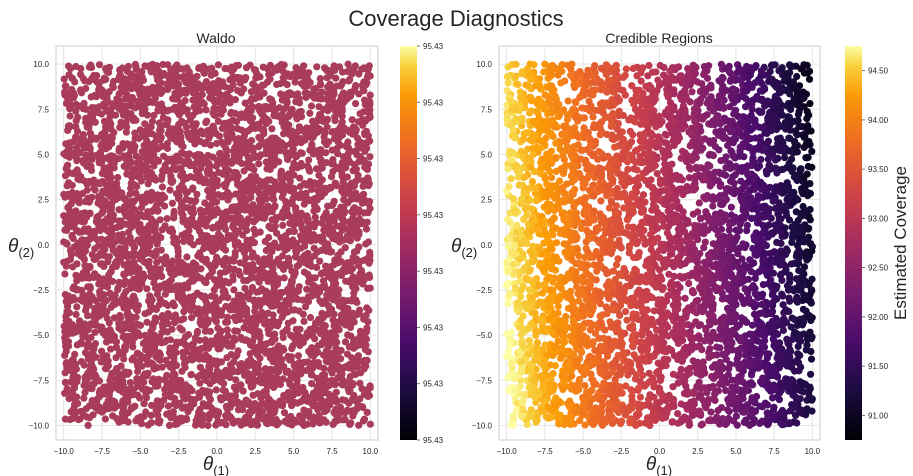  What do you see at coordinates (408, 243) in the screenshot?
I see `waldo-colorbar` at bounding box center [408, 243].